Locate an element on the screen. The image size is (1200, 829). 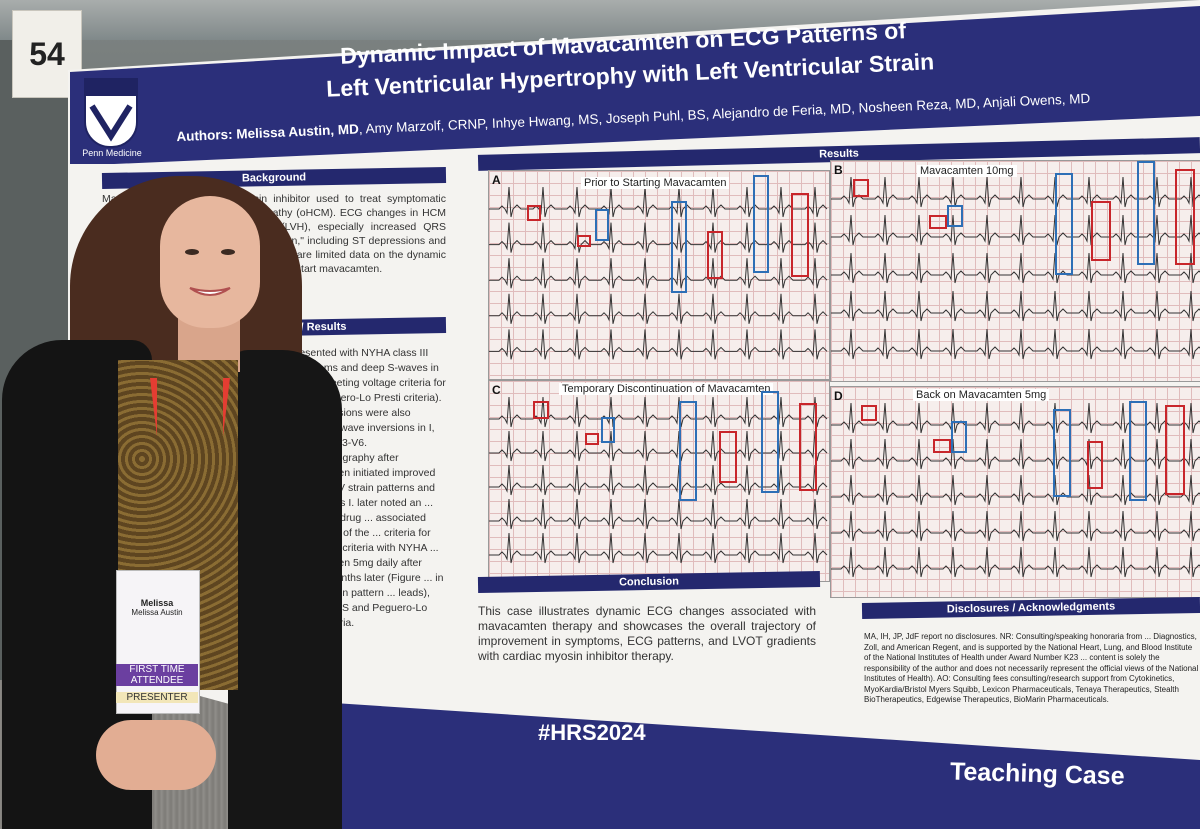
ecg-panel-letter: C is located at coordinates (496, 390).